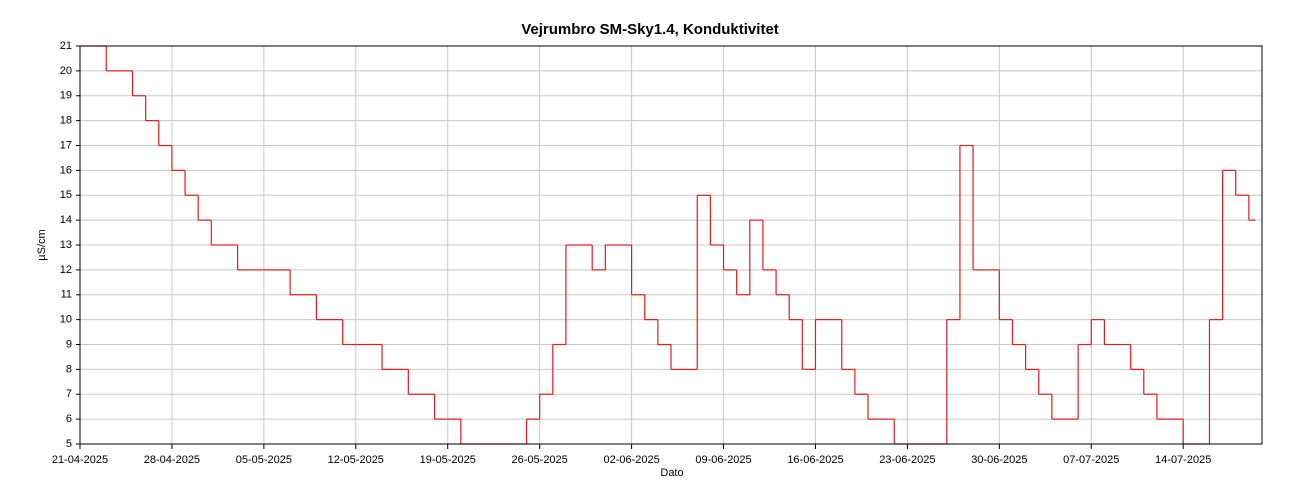 This screenshot has width=1300, height=500. What do you see at coordinates (448, 460) in the screenshot?
I see `x-tick-label: 19-05-2025` at bounding box center [448, 460].